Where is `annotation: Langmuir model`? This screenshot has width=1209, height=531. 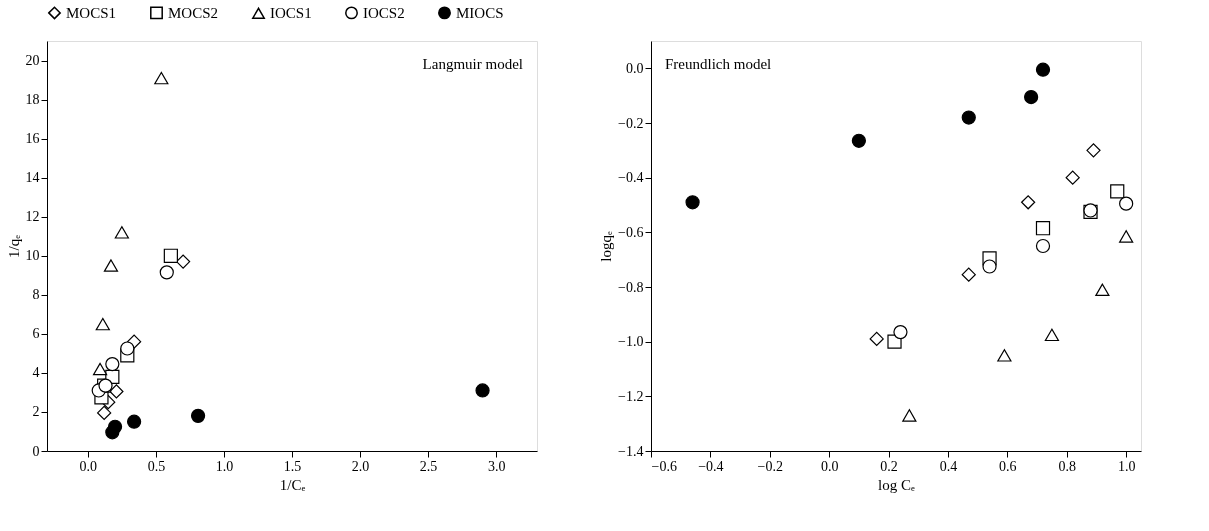
annotation: Langmuir model is located at coordinates (472, 64).